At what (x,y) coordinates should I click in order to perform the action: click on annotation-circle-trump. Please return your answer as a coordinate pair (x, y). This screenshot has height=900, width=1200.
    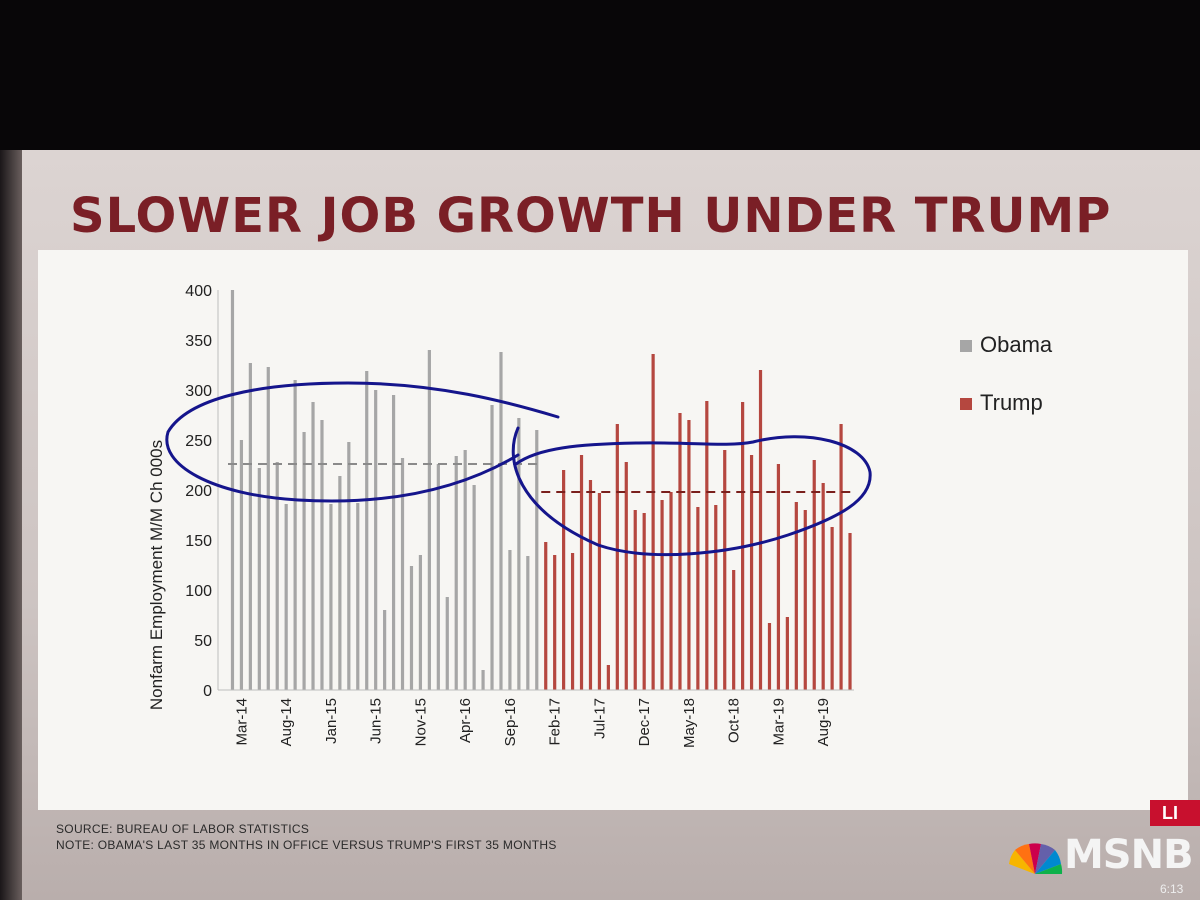
    Looking at the image, I should click on (691, 491).